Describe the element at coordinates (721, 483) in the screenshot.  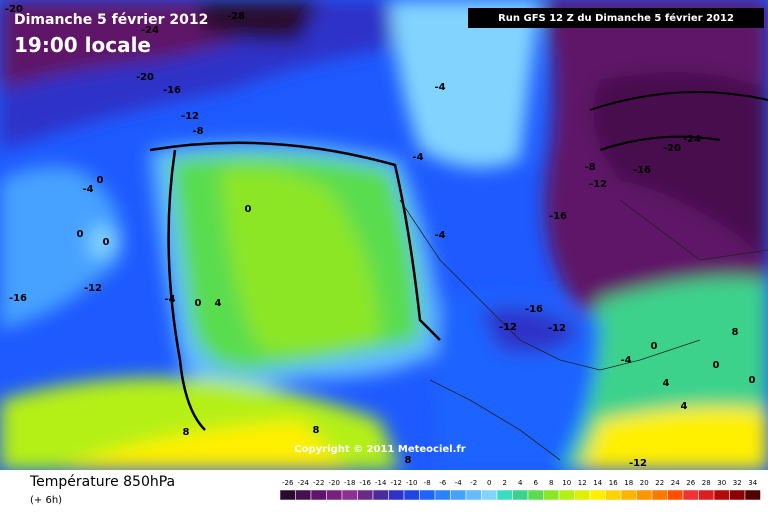
I see `scale-label: 30` at that location.